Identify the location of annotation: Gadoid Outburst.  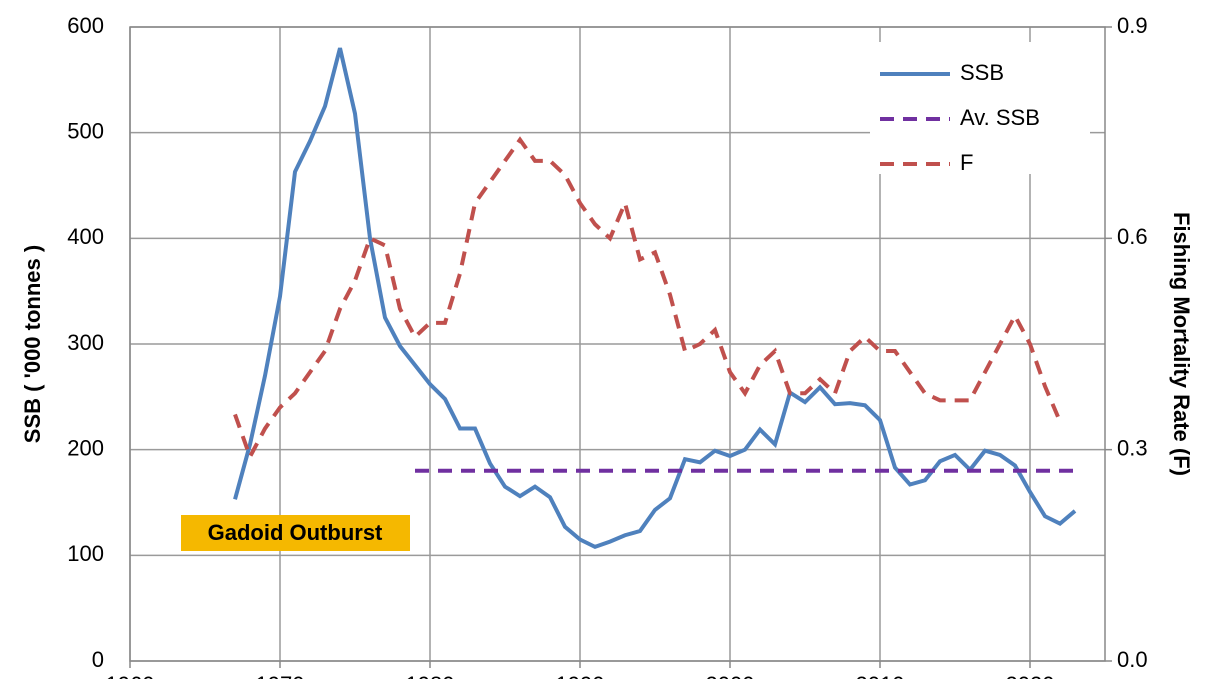
(295, 532).